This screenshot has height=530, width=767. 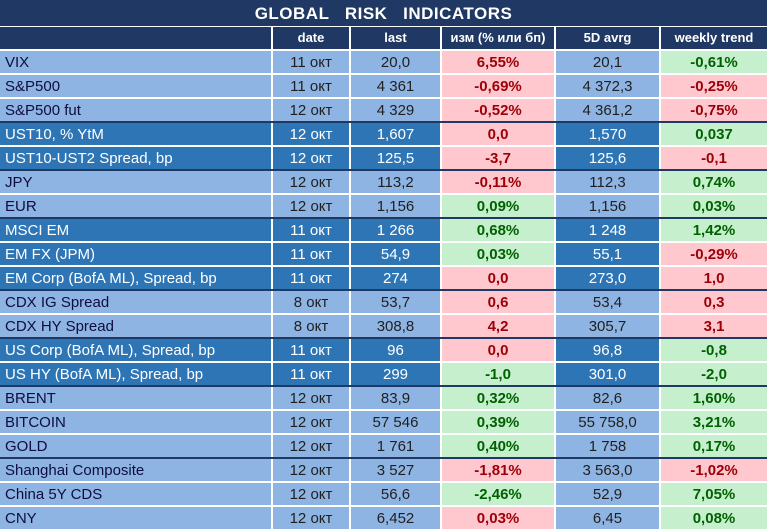 I want to click on row-5d-avg: 20,1, so click(x=607, y=62).